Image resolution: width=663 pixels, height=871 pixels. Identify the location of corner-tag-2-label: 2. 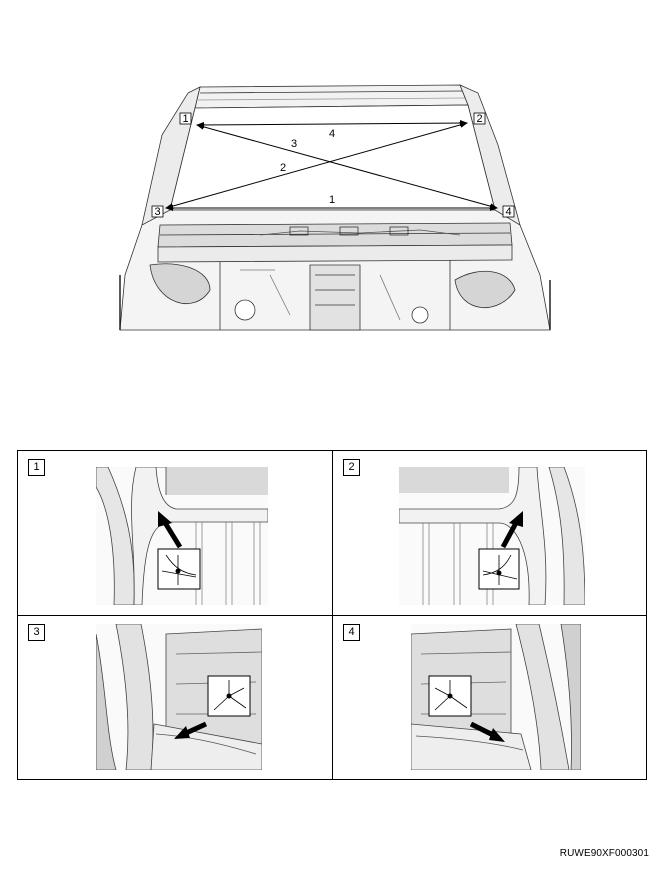
(479, 119).